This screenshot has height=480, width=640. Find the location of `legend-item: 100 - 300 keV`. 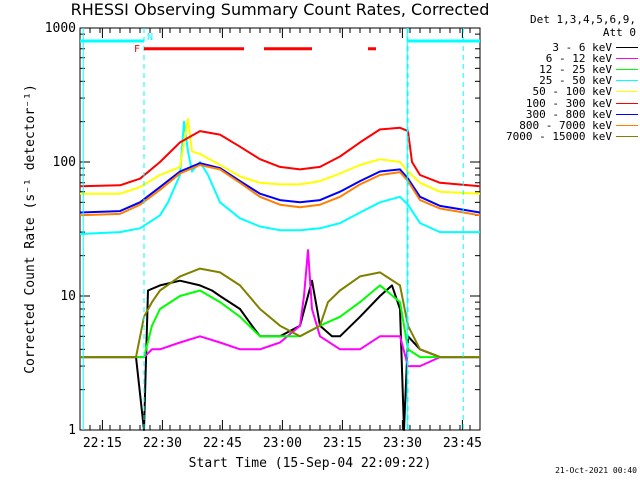

legend-item: 100 - 300 keV is located at coordinates (560, 103).